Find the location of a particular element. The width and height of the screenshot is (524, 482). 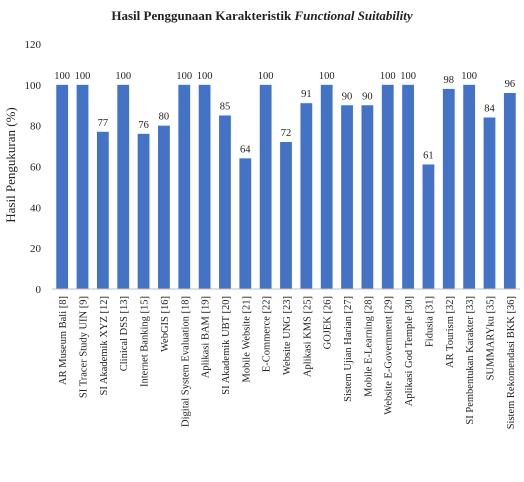

data-label: 77 is located at coordinates (103, 123).